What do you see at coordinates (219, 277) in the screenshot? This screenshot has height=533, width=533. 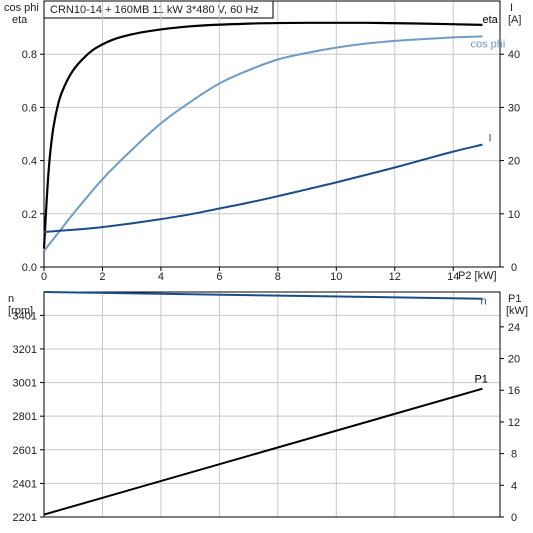 I see `x-tick-label: 6` at bounding box center [219, 277].